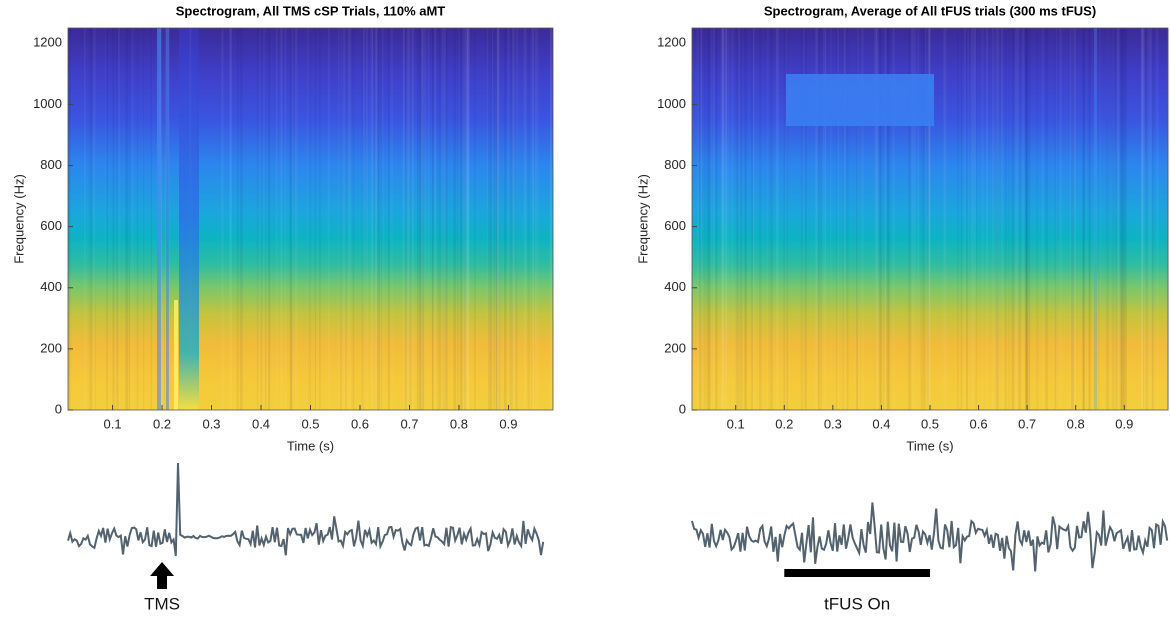 The height and width of the screenshot is (617, 1170). I want to click on emg-trace, so click(306, 509).